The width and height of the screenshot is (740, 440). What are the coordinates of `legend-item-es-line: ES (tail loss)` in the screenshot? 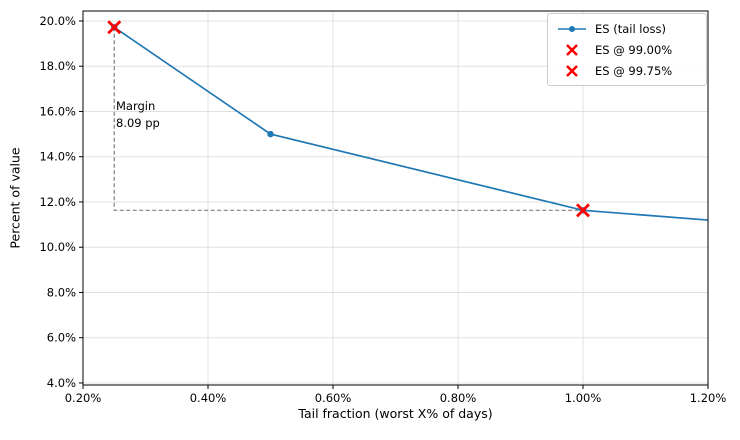 It's located at (627, 28).